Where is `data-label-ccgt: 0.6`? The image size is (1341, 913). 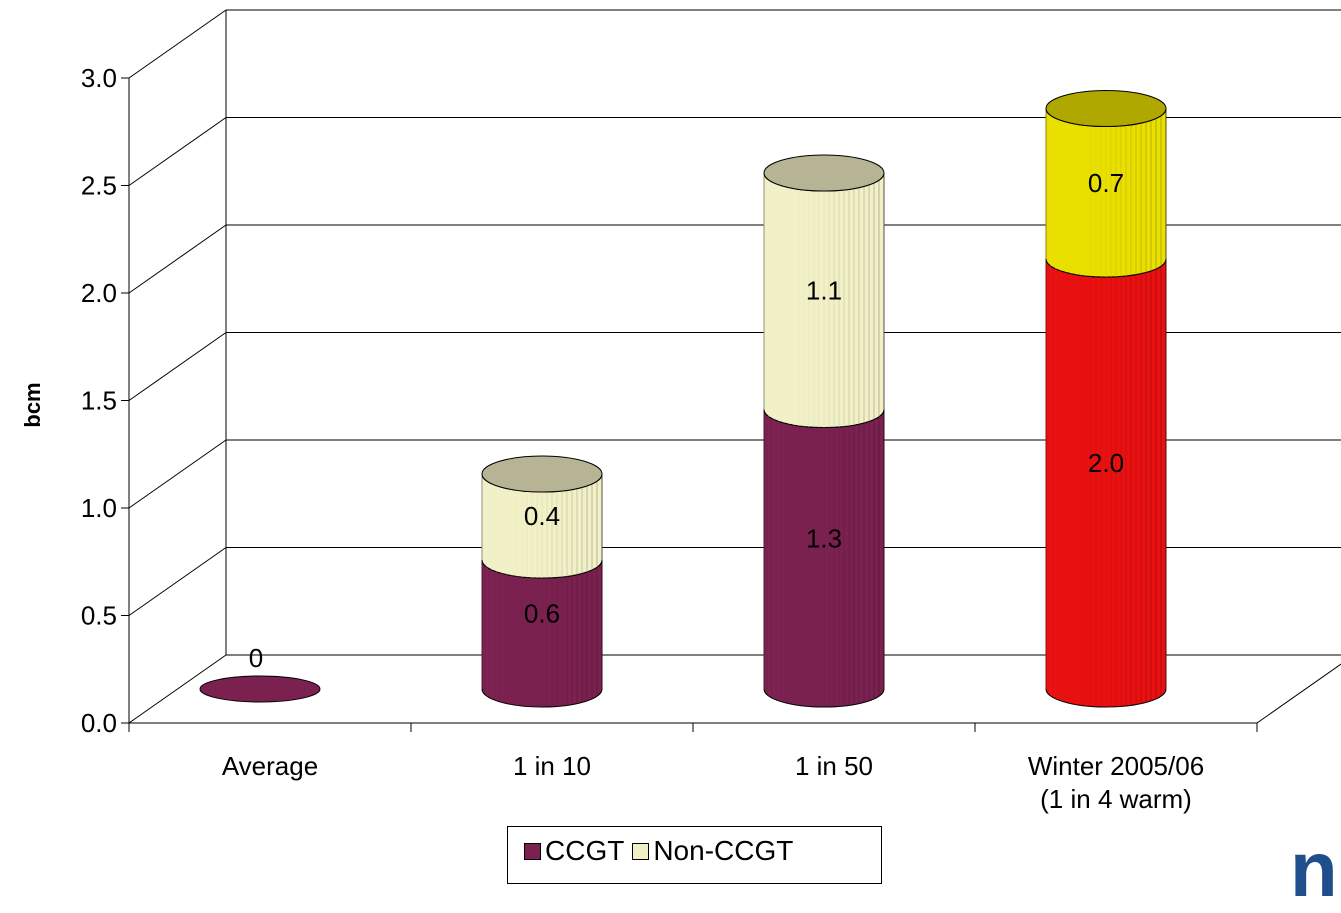 data-label-ccgt: 0.6 is located at coordinates (542, 614).